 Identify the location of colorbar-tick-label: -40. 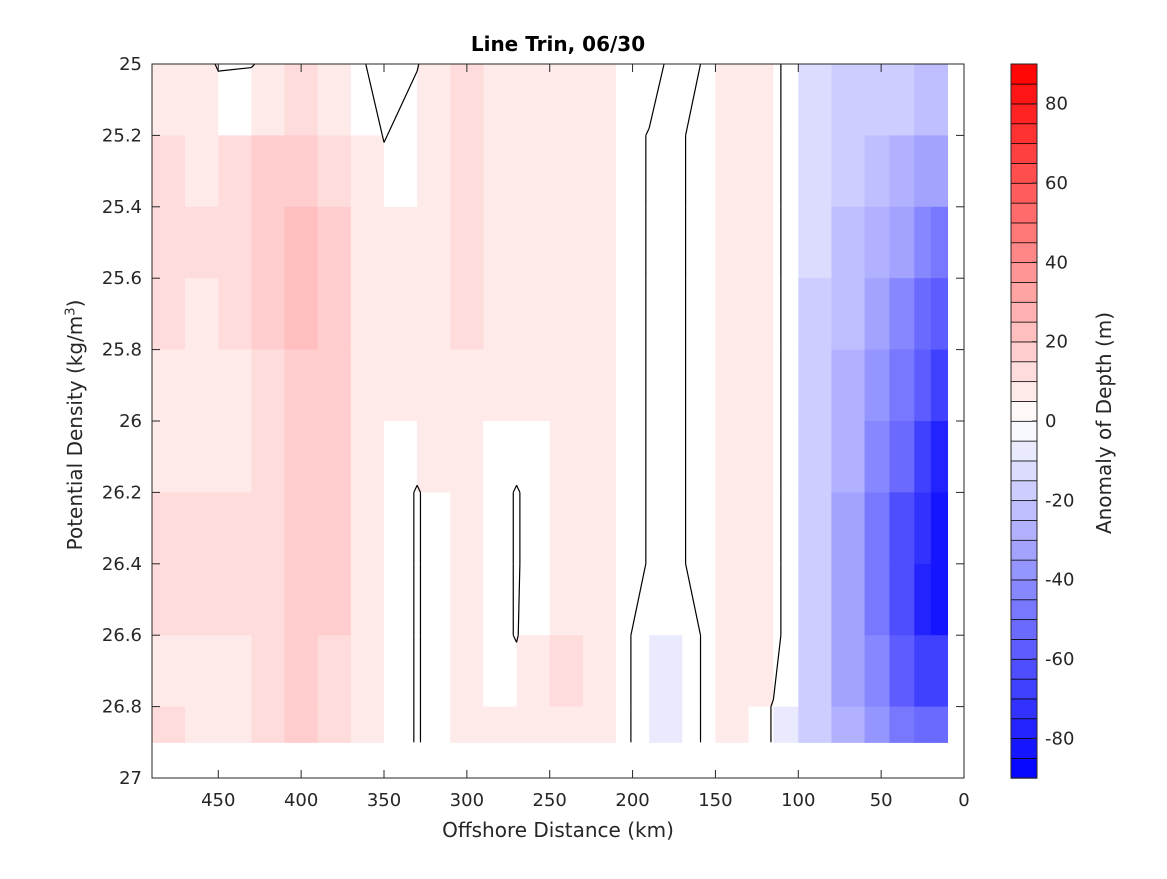
(1059, 580).